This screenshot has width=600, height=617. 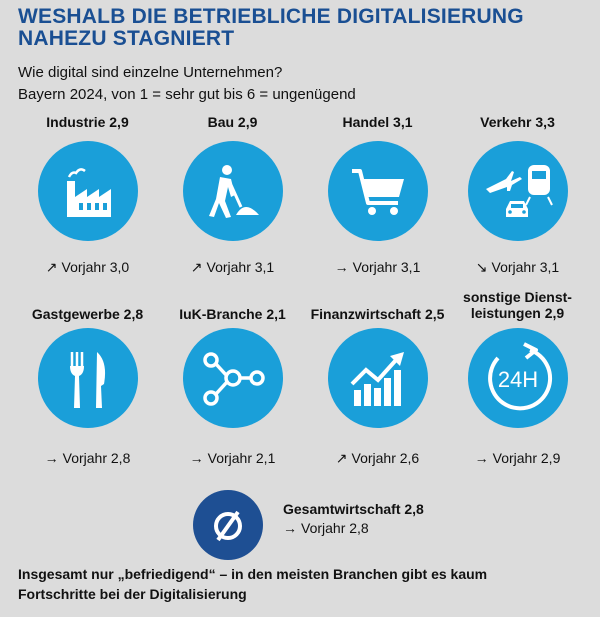 I want to click on previous-year: → Vorjahr 3,1, so click(x=377, y=267).